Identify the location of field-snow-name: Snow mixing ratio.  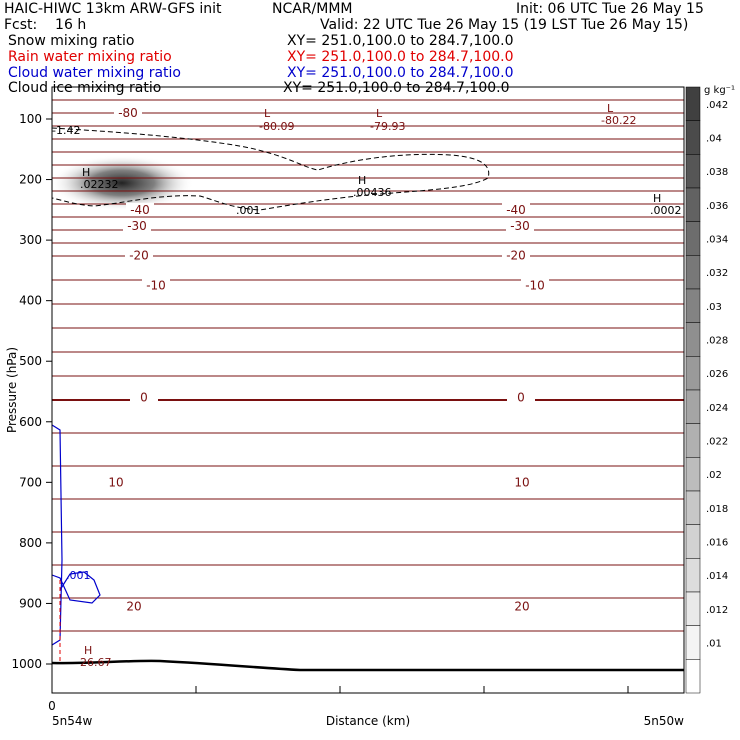
(71, 41).